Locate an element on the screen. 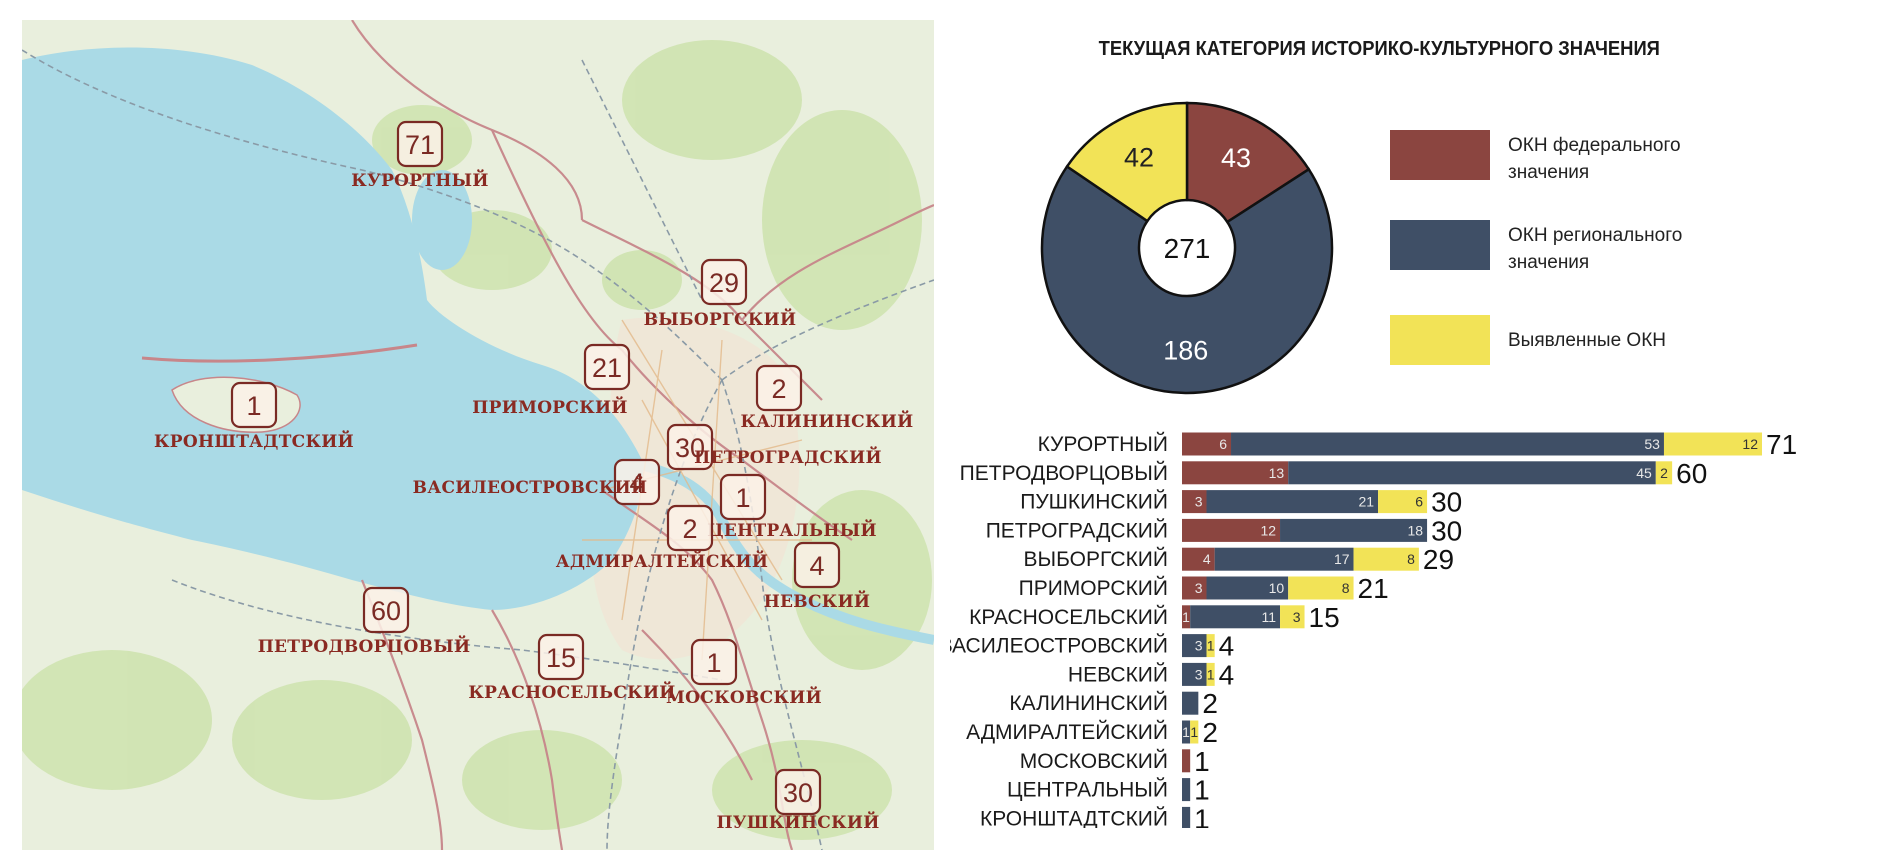 This screenshot has width=1900, height=863. bar-segment-label: 21 is located at coordinates (1366, 502).